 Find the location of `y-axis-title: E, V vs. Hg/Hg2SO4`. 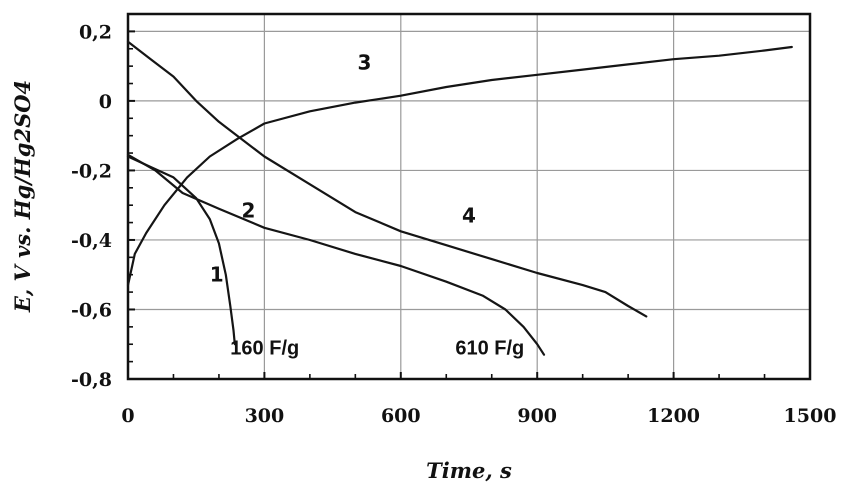

y-axis-title: E, V vs. Hg/Hg2SO4 is located at coordinates (22, 196).